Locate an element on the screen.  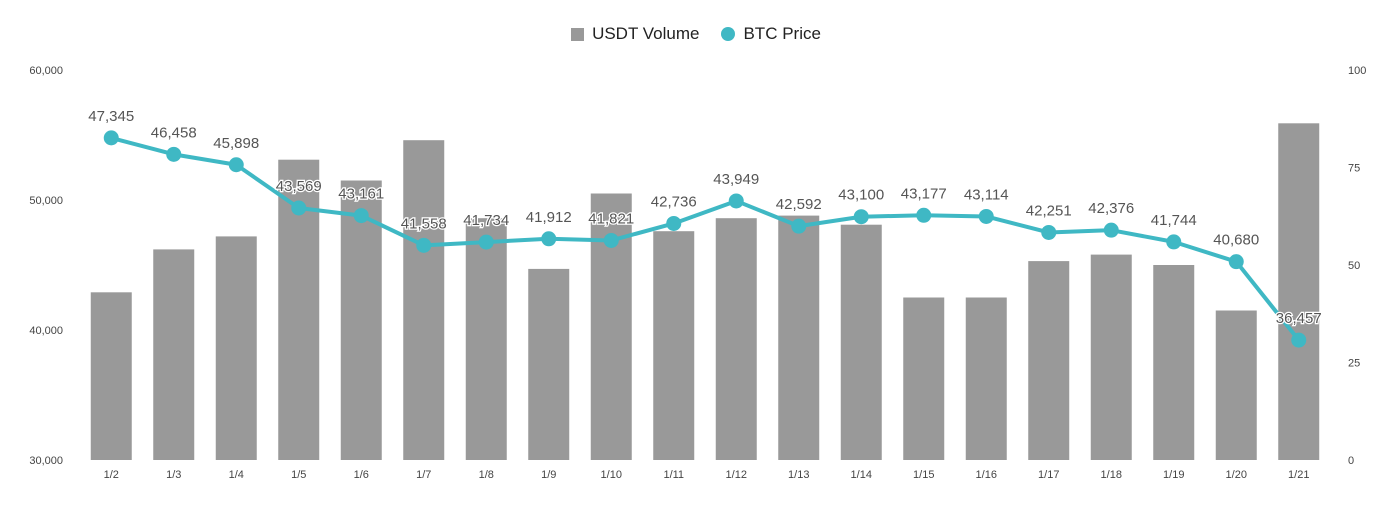
x-tick-label: 1/20 is located at coordinates (1236, 475).